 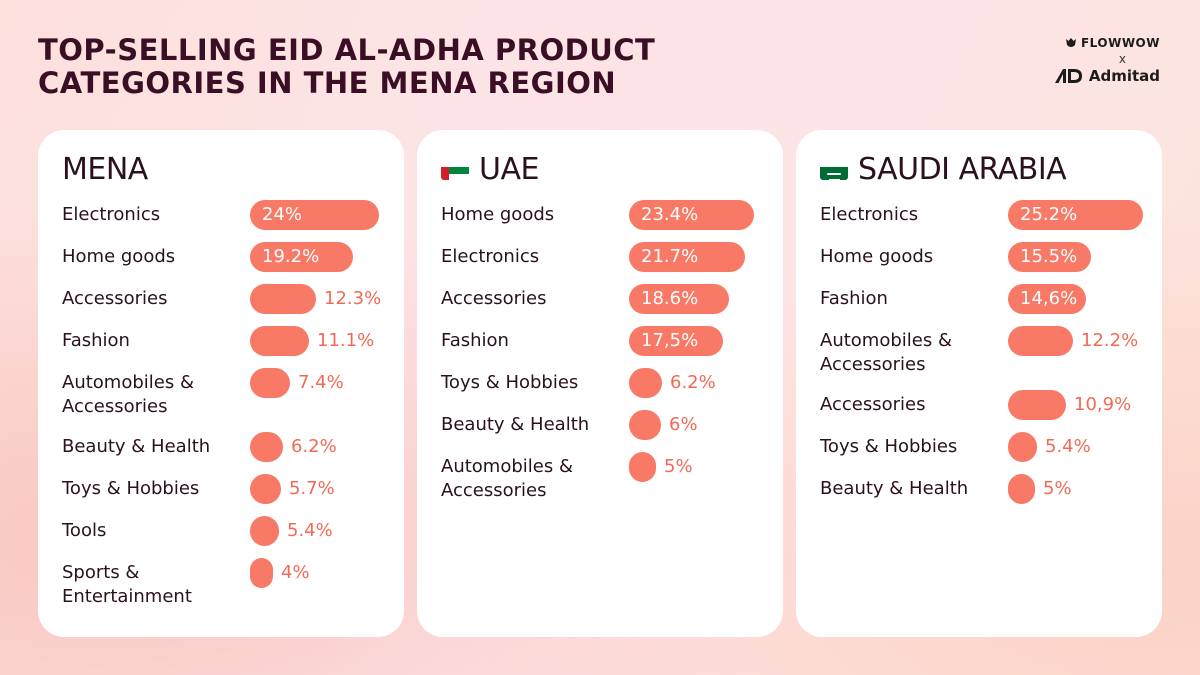 I want to click on value-label: 5.7%, so click(x=312, y=488).